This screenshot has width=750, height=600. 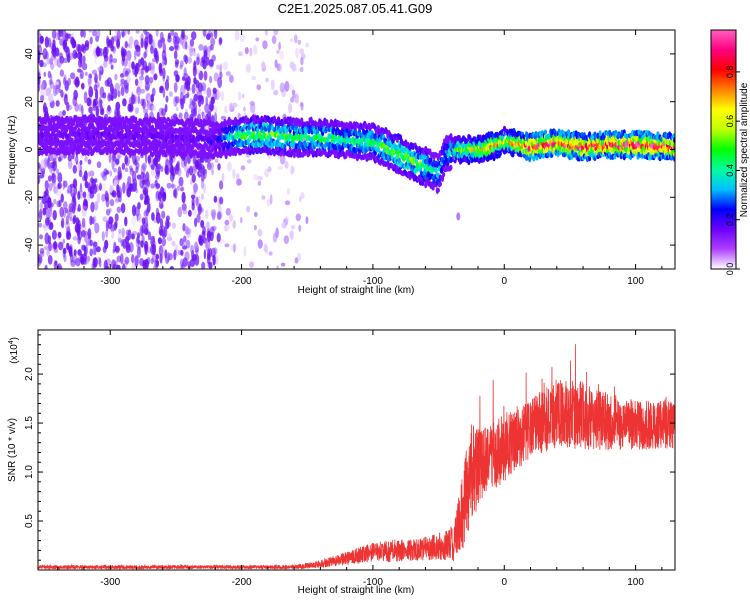 I want to click on snr-y-label: SNR (10 * v/v), so click(x=12, y=450).